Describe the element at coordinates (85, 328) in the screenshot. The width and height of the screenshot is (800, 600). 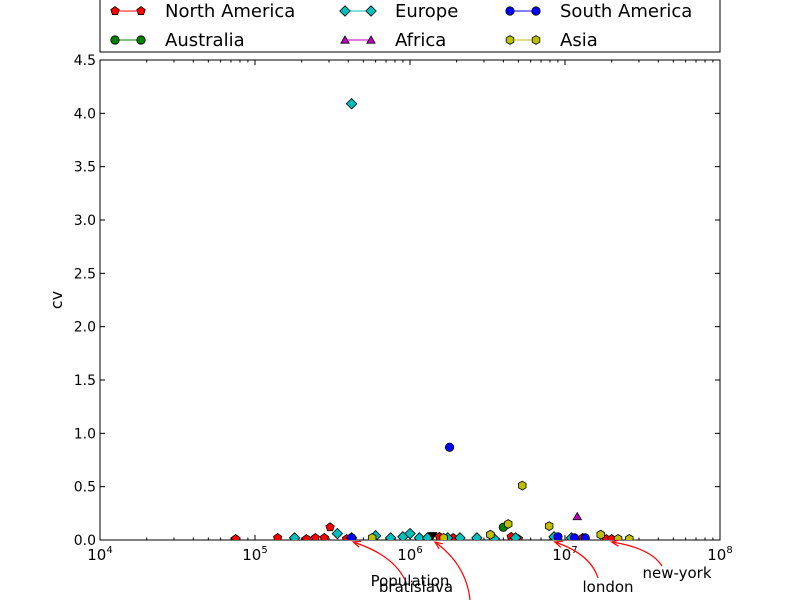
I see `y-tick-label: 2.0` at that location.